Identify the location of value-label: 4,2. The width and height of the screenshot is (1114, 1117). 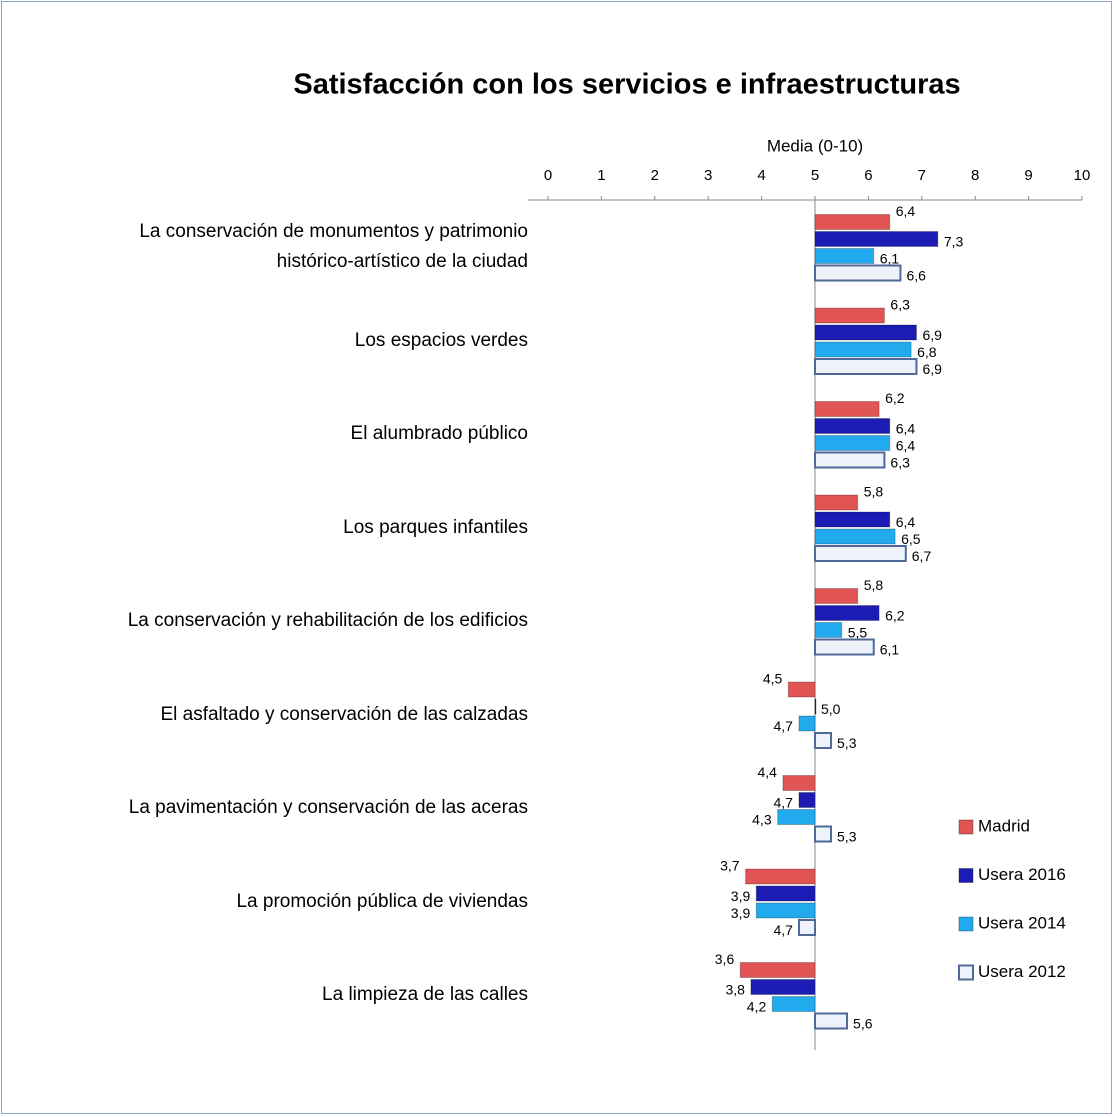
(757, 1007).